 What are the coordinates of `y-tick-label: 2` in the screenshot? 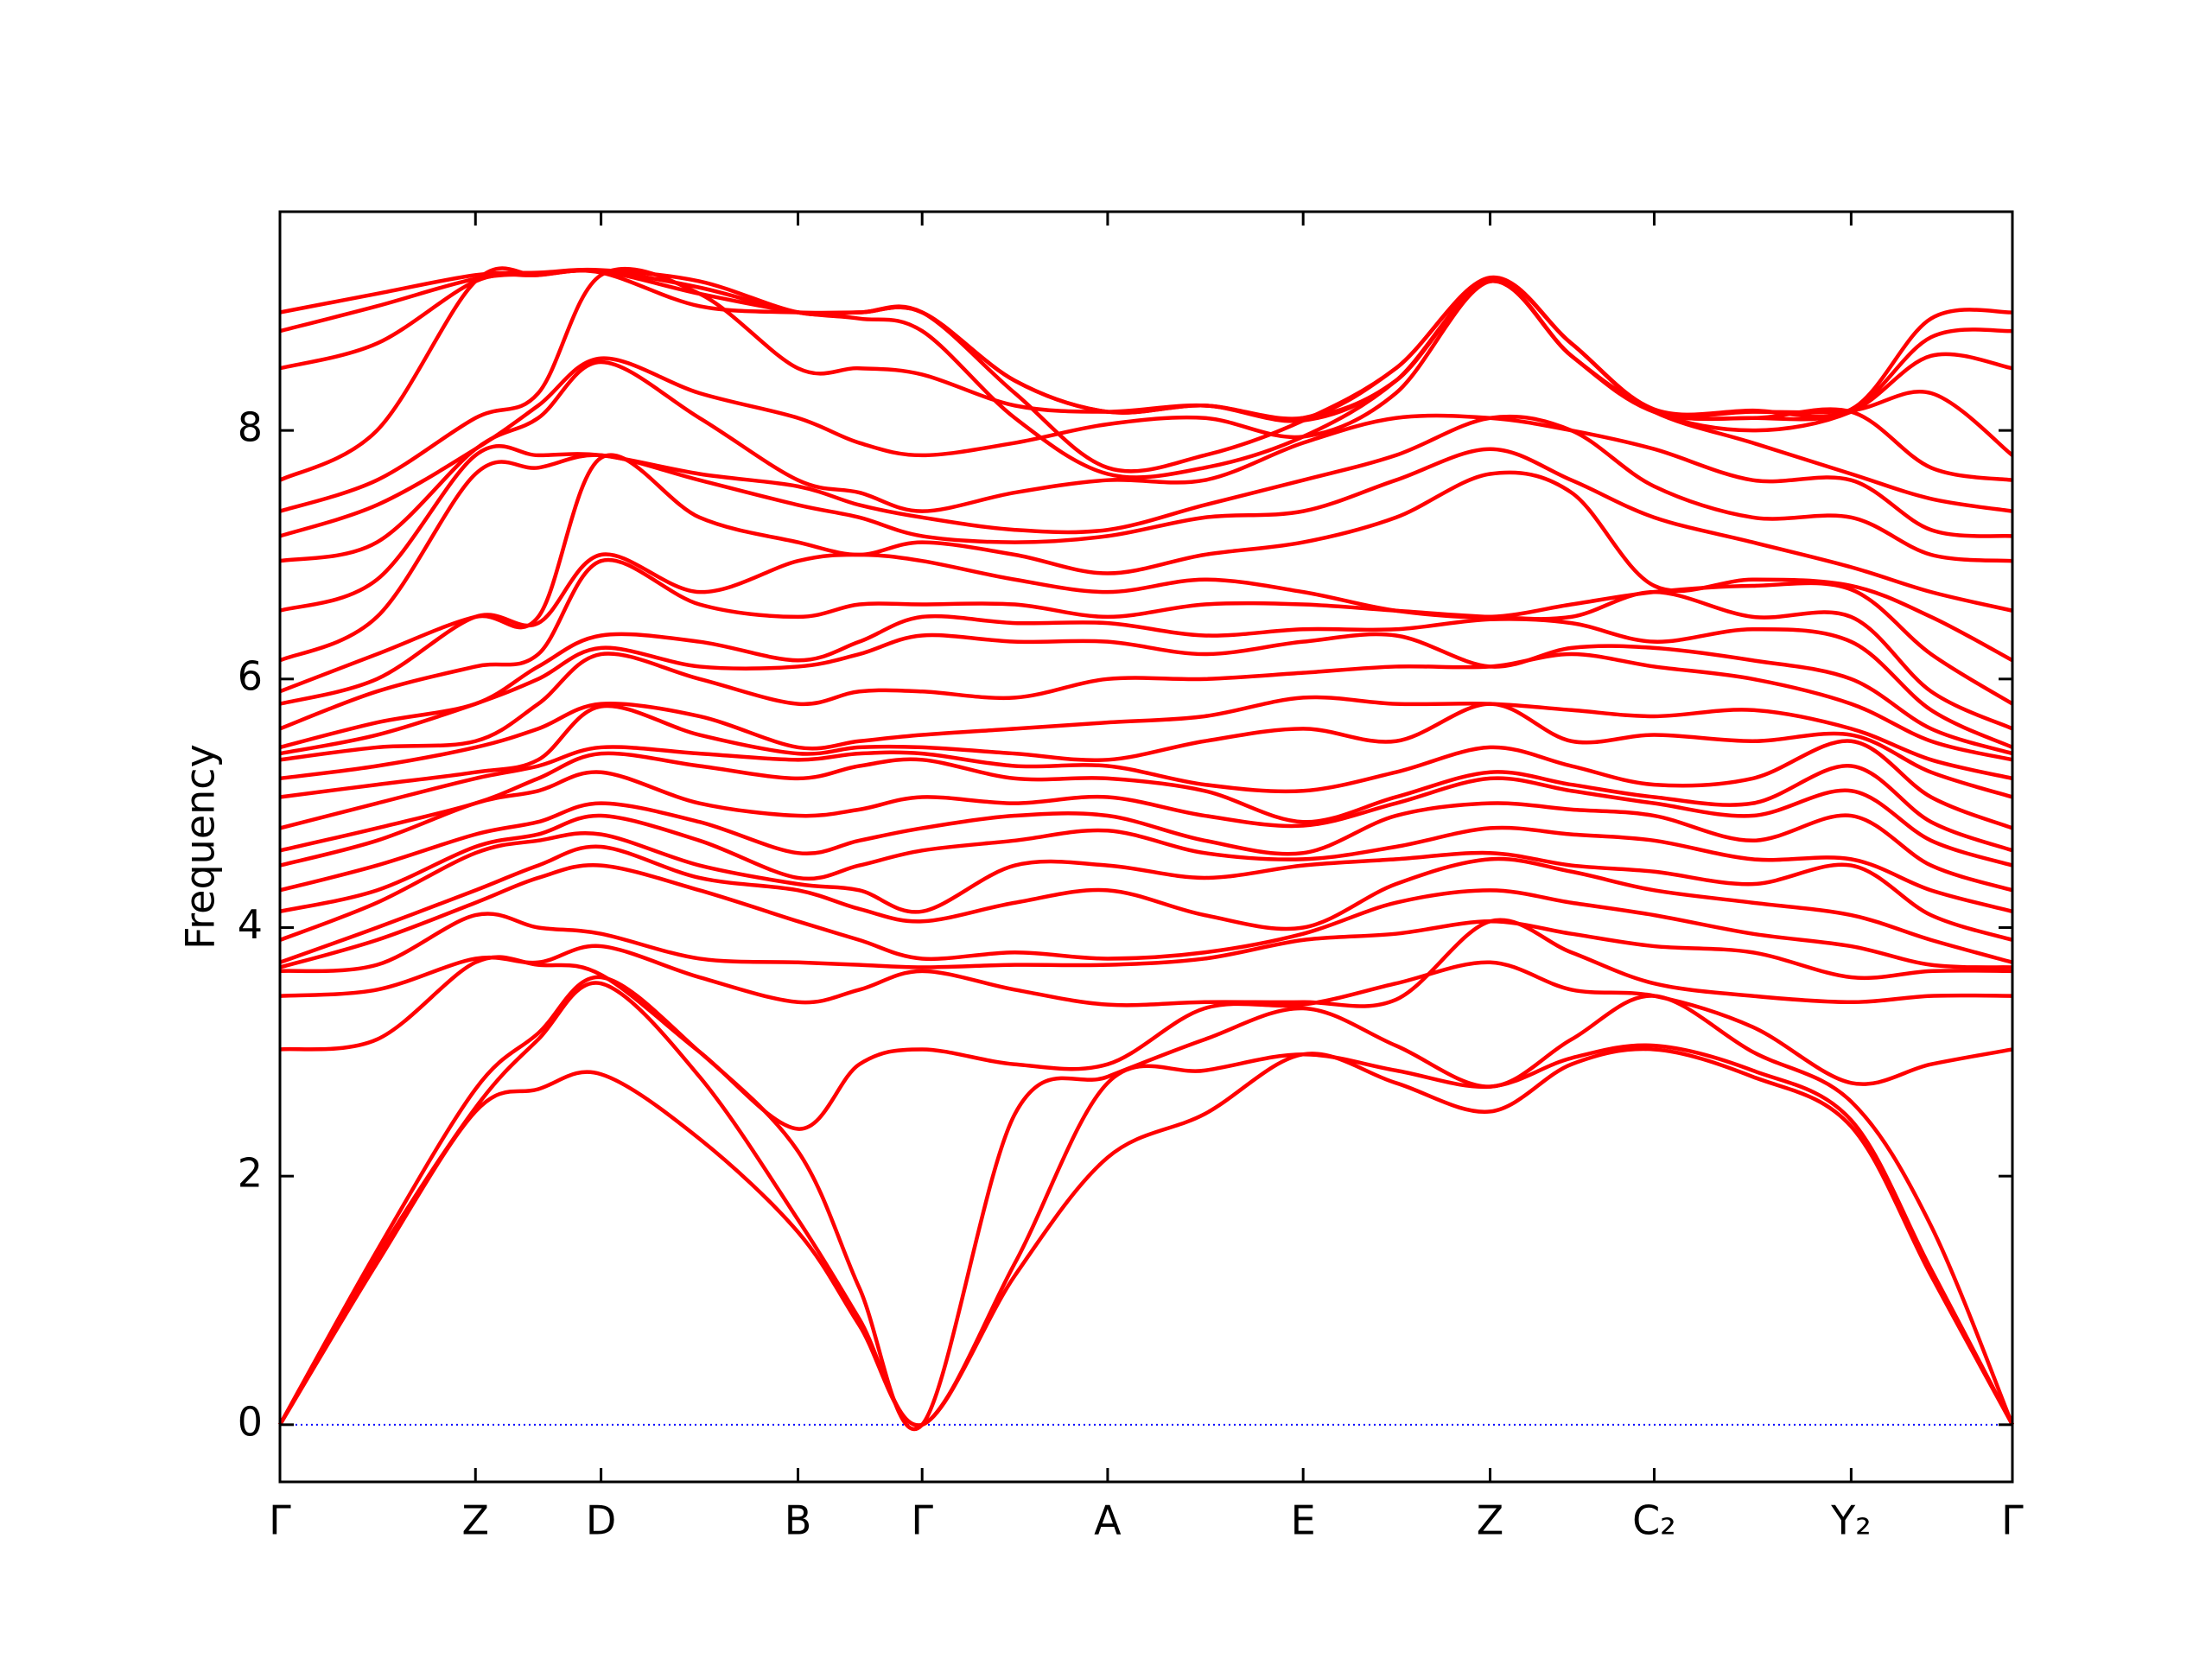 It's located at (250, 1173).